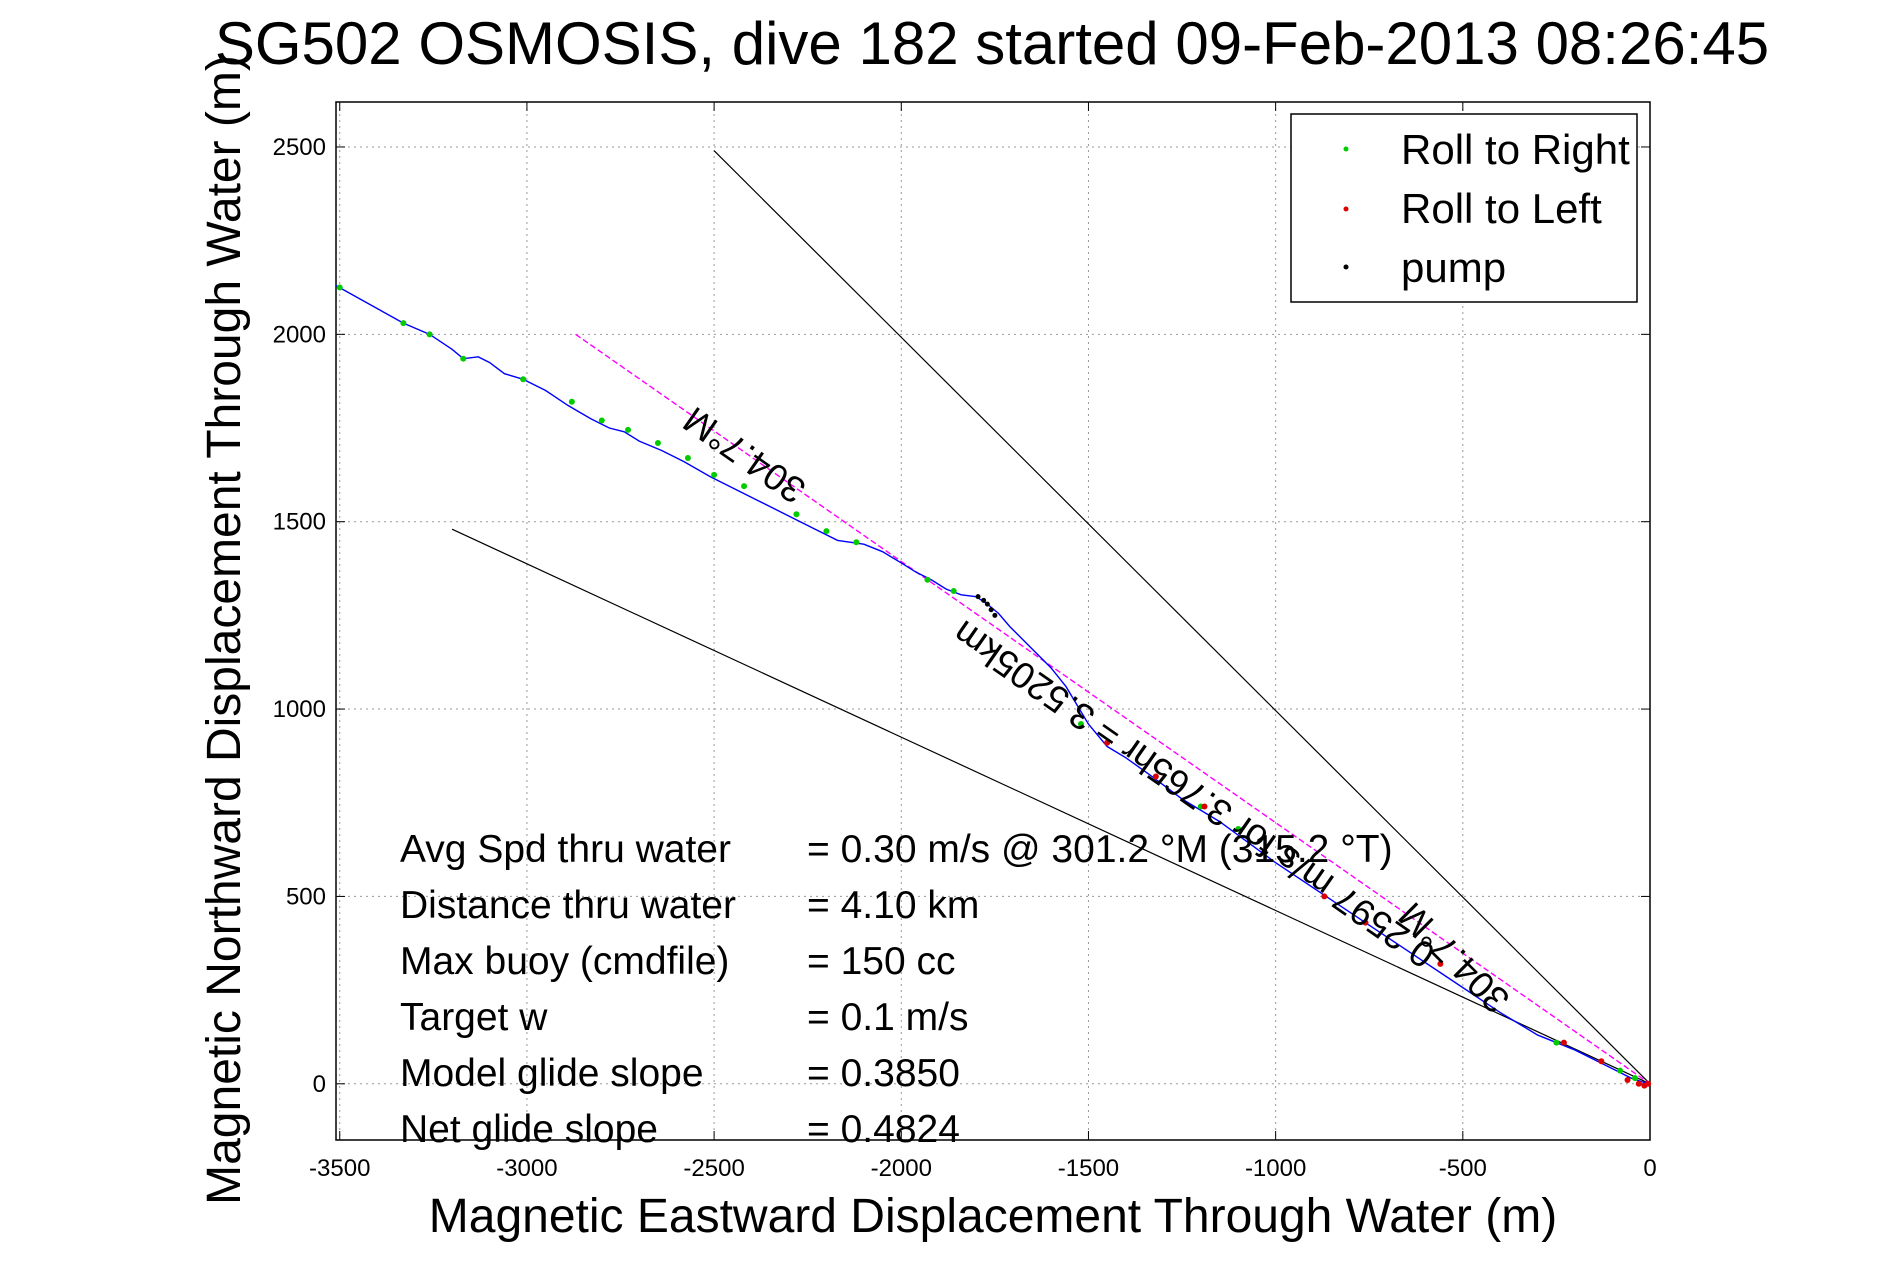 This screenshot has height=1262, width=1891. What do you see at coordinates (299, 522) in the screenshot?
I see `y-tick-label: 1500` at bounding box center [299, 522].